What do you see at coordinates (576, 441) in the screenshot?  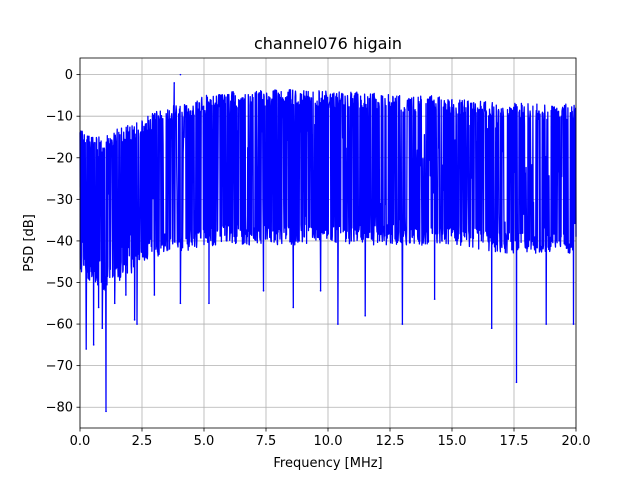 I see `x-tick-label: 20.0` at bounding box center [576, 441].